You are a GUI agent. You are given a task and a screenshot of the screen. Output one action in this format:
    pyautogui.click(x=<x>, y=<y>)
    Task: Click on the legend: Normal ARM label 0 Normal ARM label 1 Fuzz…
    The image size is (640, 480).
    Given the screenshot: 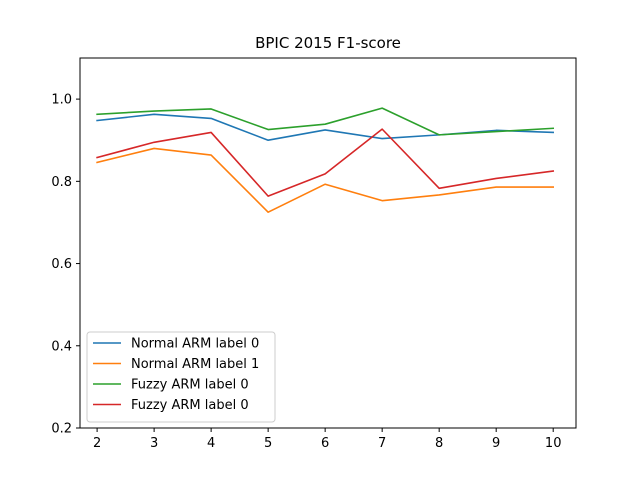 What is the action you would take?
    pyautogui.click(x=181, y=377)
    